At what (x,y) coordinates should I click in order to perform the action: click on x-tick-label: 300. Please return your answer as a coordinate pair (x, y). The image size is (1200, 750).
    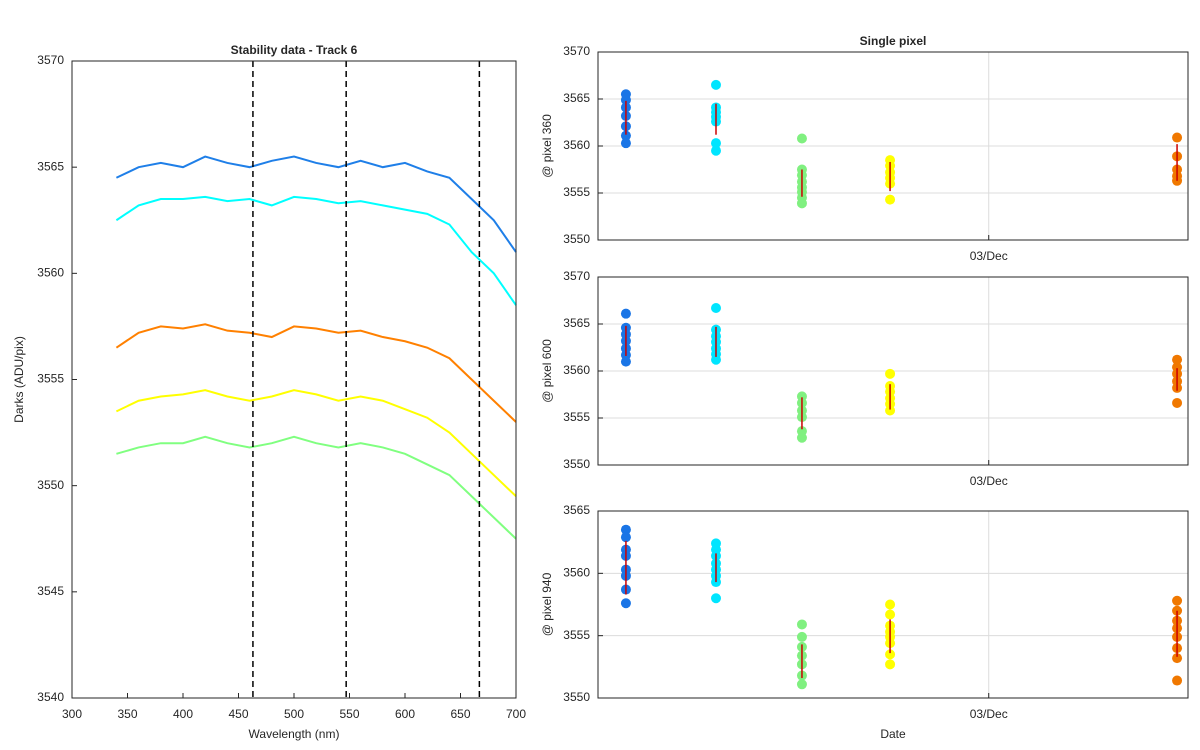
    Looking at the image, I should click on (72, 714).